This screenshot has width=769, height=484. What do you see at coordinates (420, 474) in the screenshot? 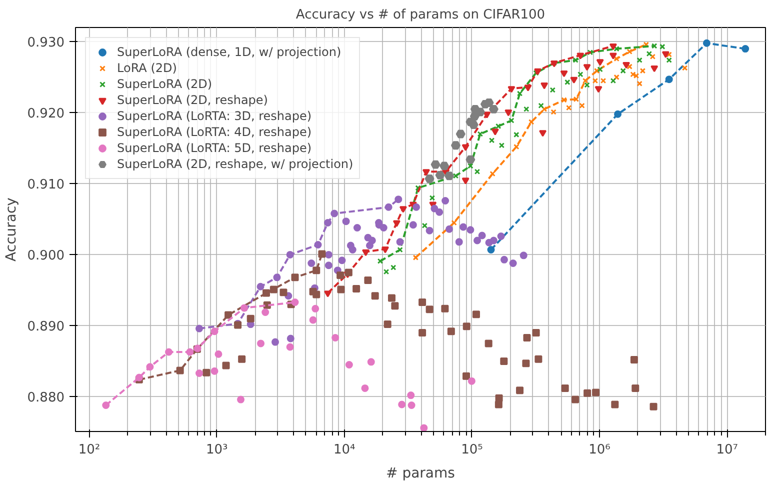
I see `x-axis-title: # params` at bounding box center [420, 474].